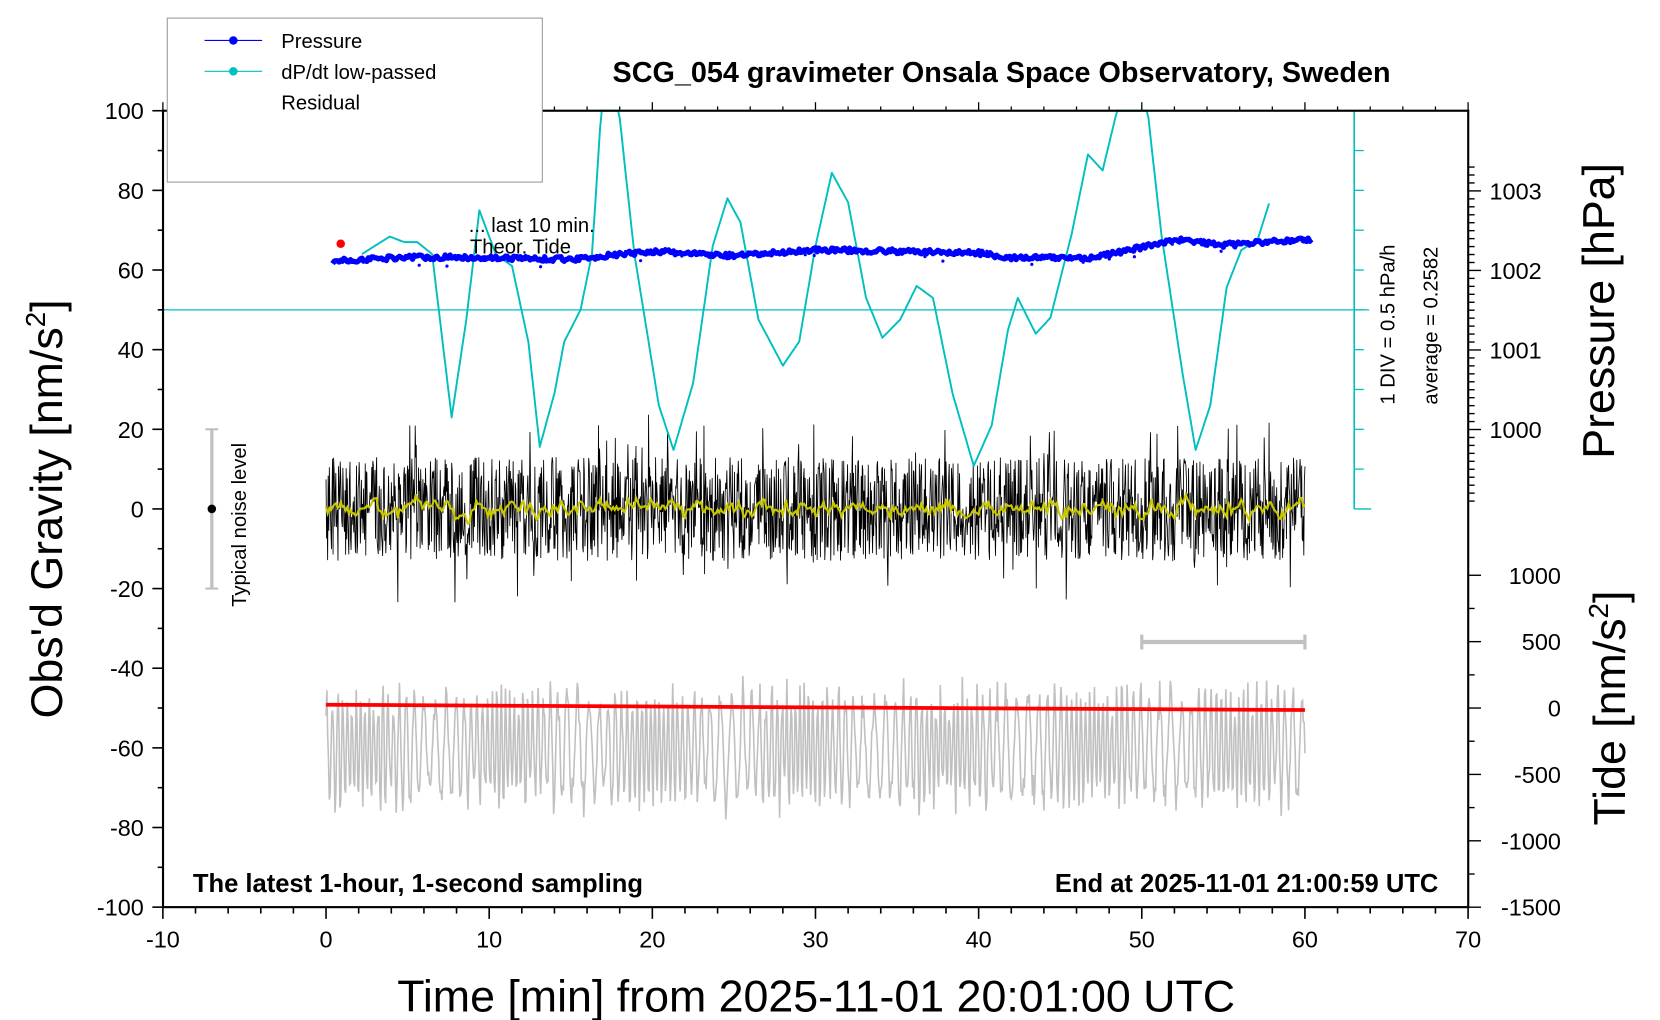 The image size is (1660, 1020). I want to click on x-tick-label: 60, so click(1305, 940).